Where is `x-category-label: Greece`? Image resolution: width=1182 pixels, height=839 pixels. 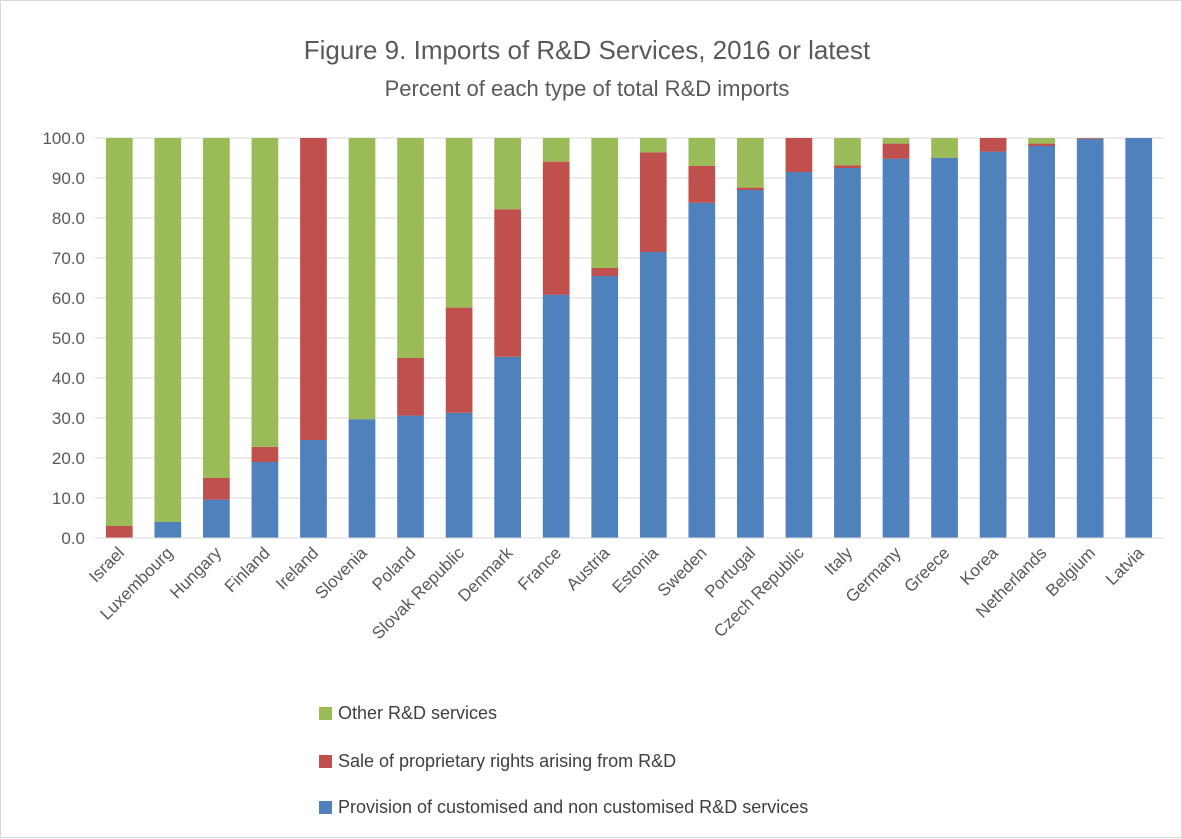
x-category-label: Greece is located at coordinates (927, 569).